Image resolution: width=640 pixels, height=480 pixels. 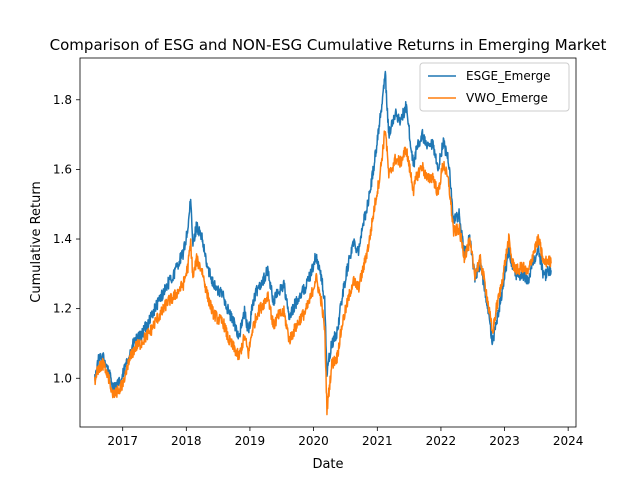 I want to click on legend: ESGE_Emerge VWO_Emerge, so click(x=494, y=87).